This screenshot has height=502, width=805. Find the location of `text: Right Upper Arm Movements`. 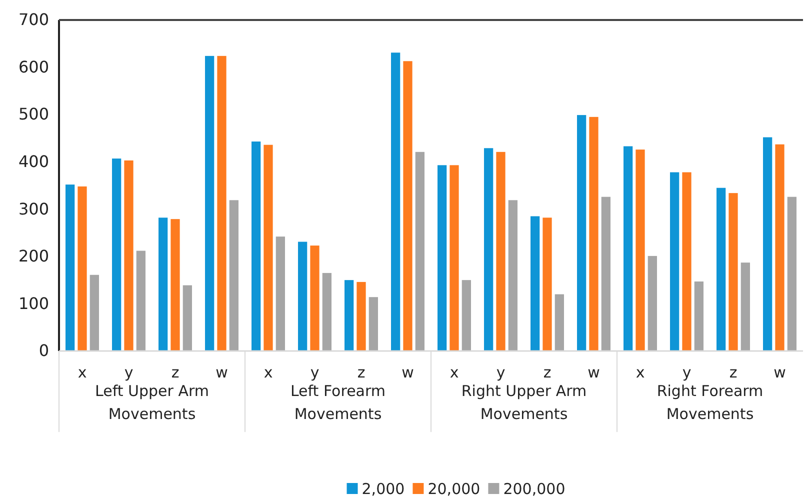

text: Right Upper Arm Movements is located at coordinates (524, 402).